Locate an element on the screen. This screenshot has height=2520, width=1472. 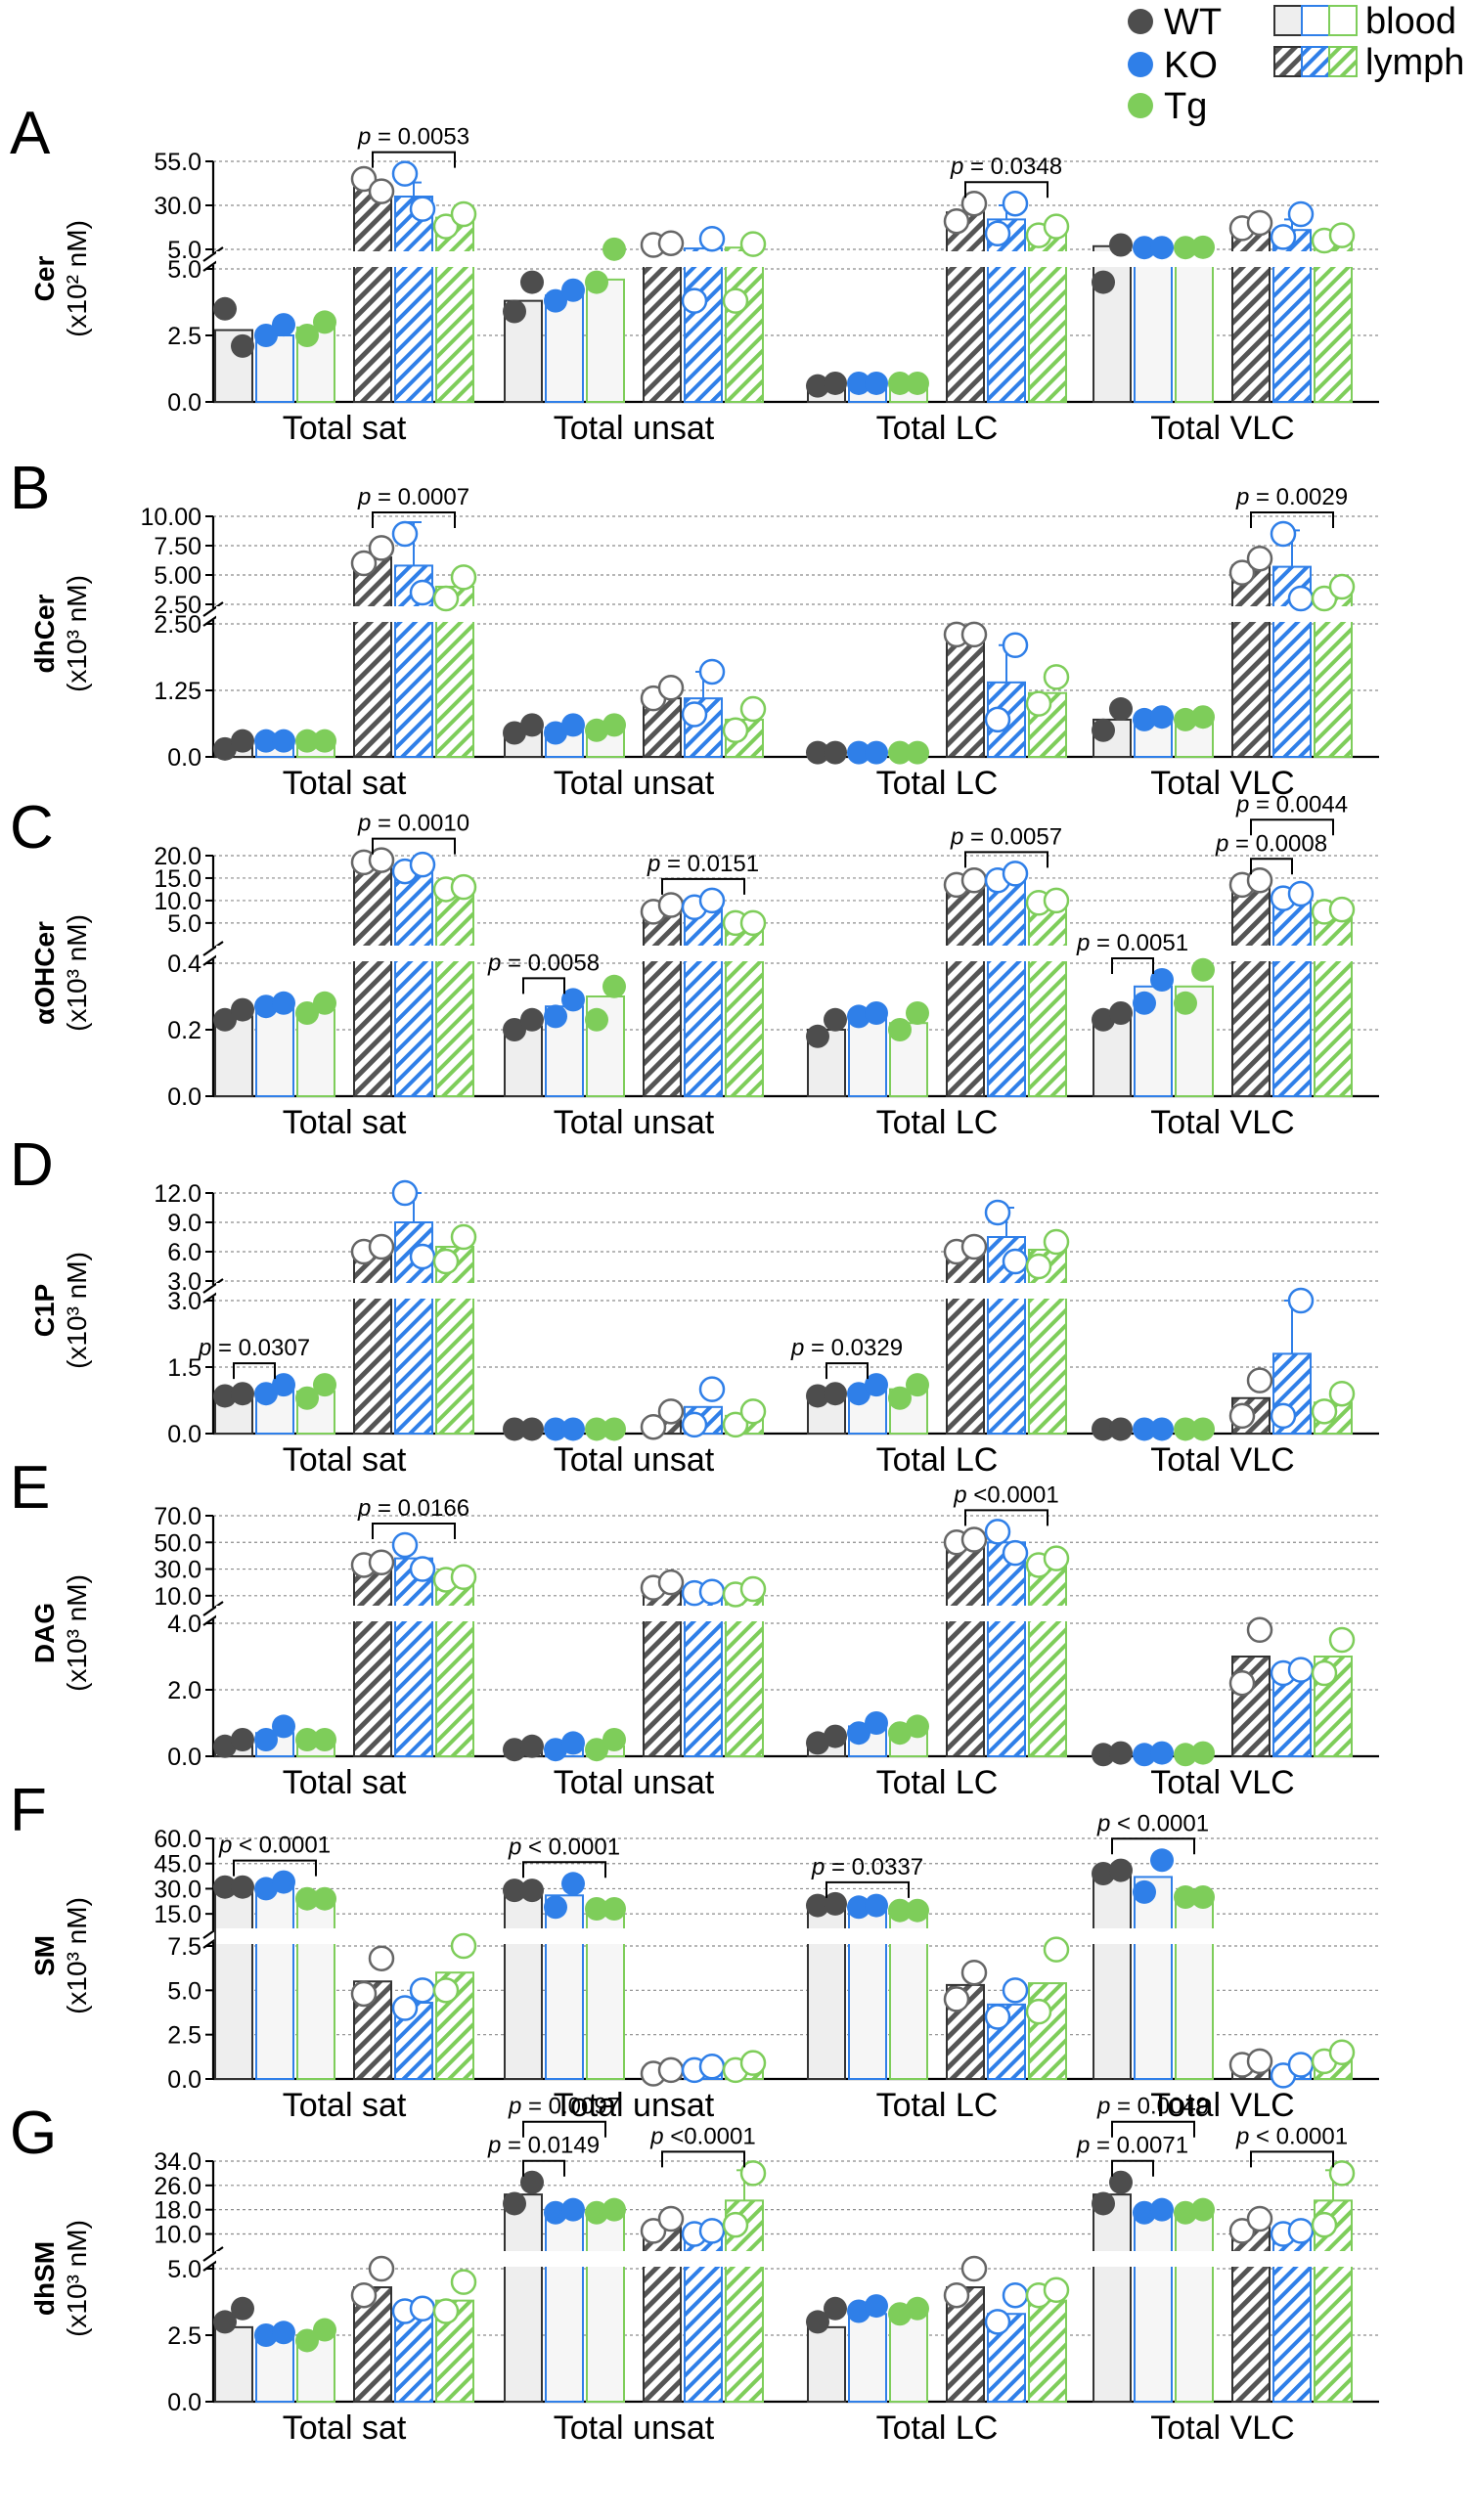
y-axis-label: SM is located at coordinates (44, 1955).